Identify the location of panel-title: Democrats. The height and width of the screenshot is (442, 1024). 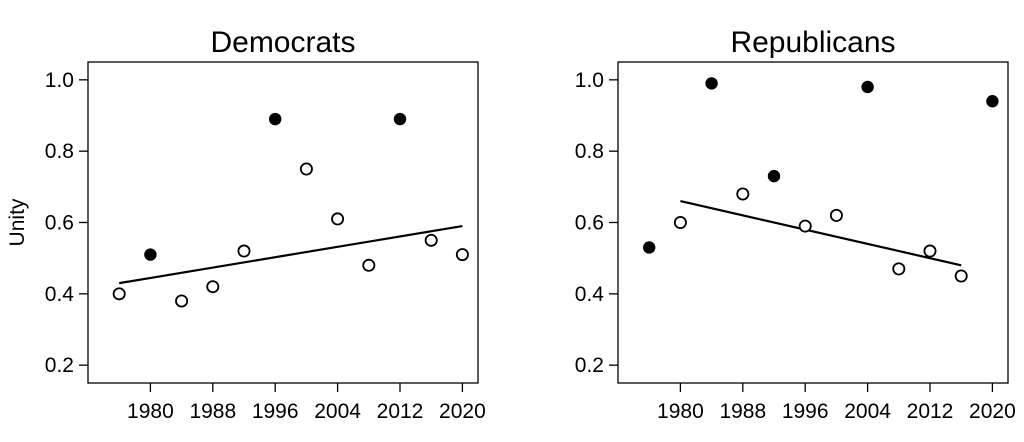
(282, 42).